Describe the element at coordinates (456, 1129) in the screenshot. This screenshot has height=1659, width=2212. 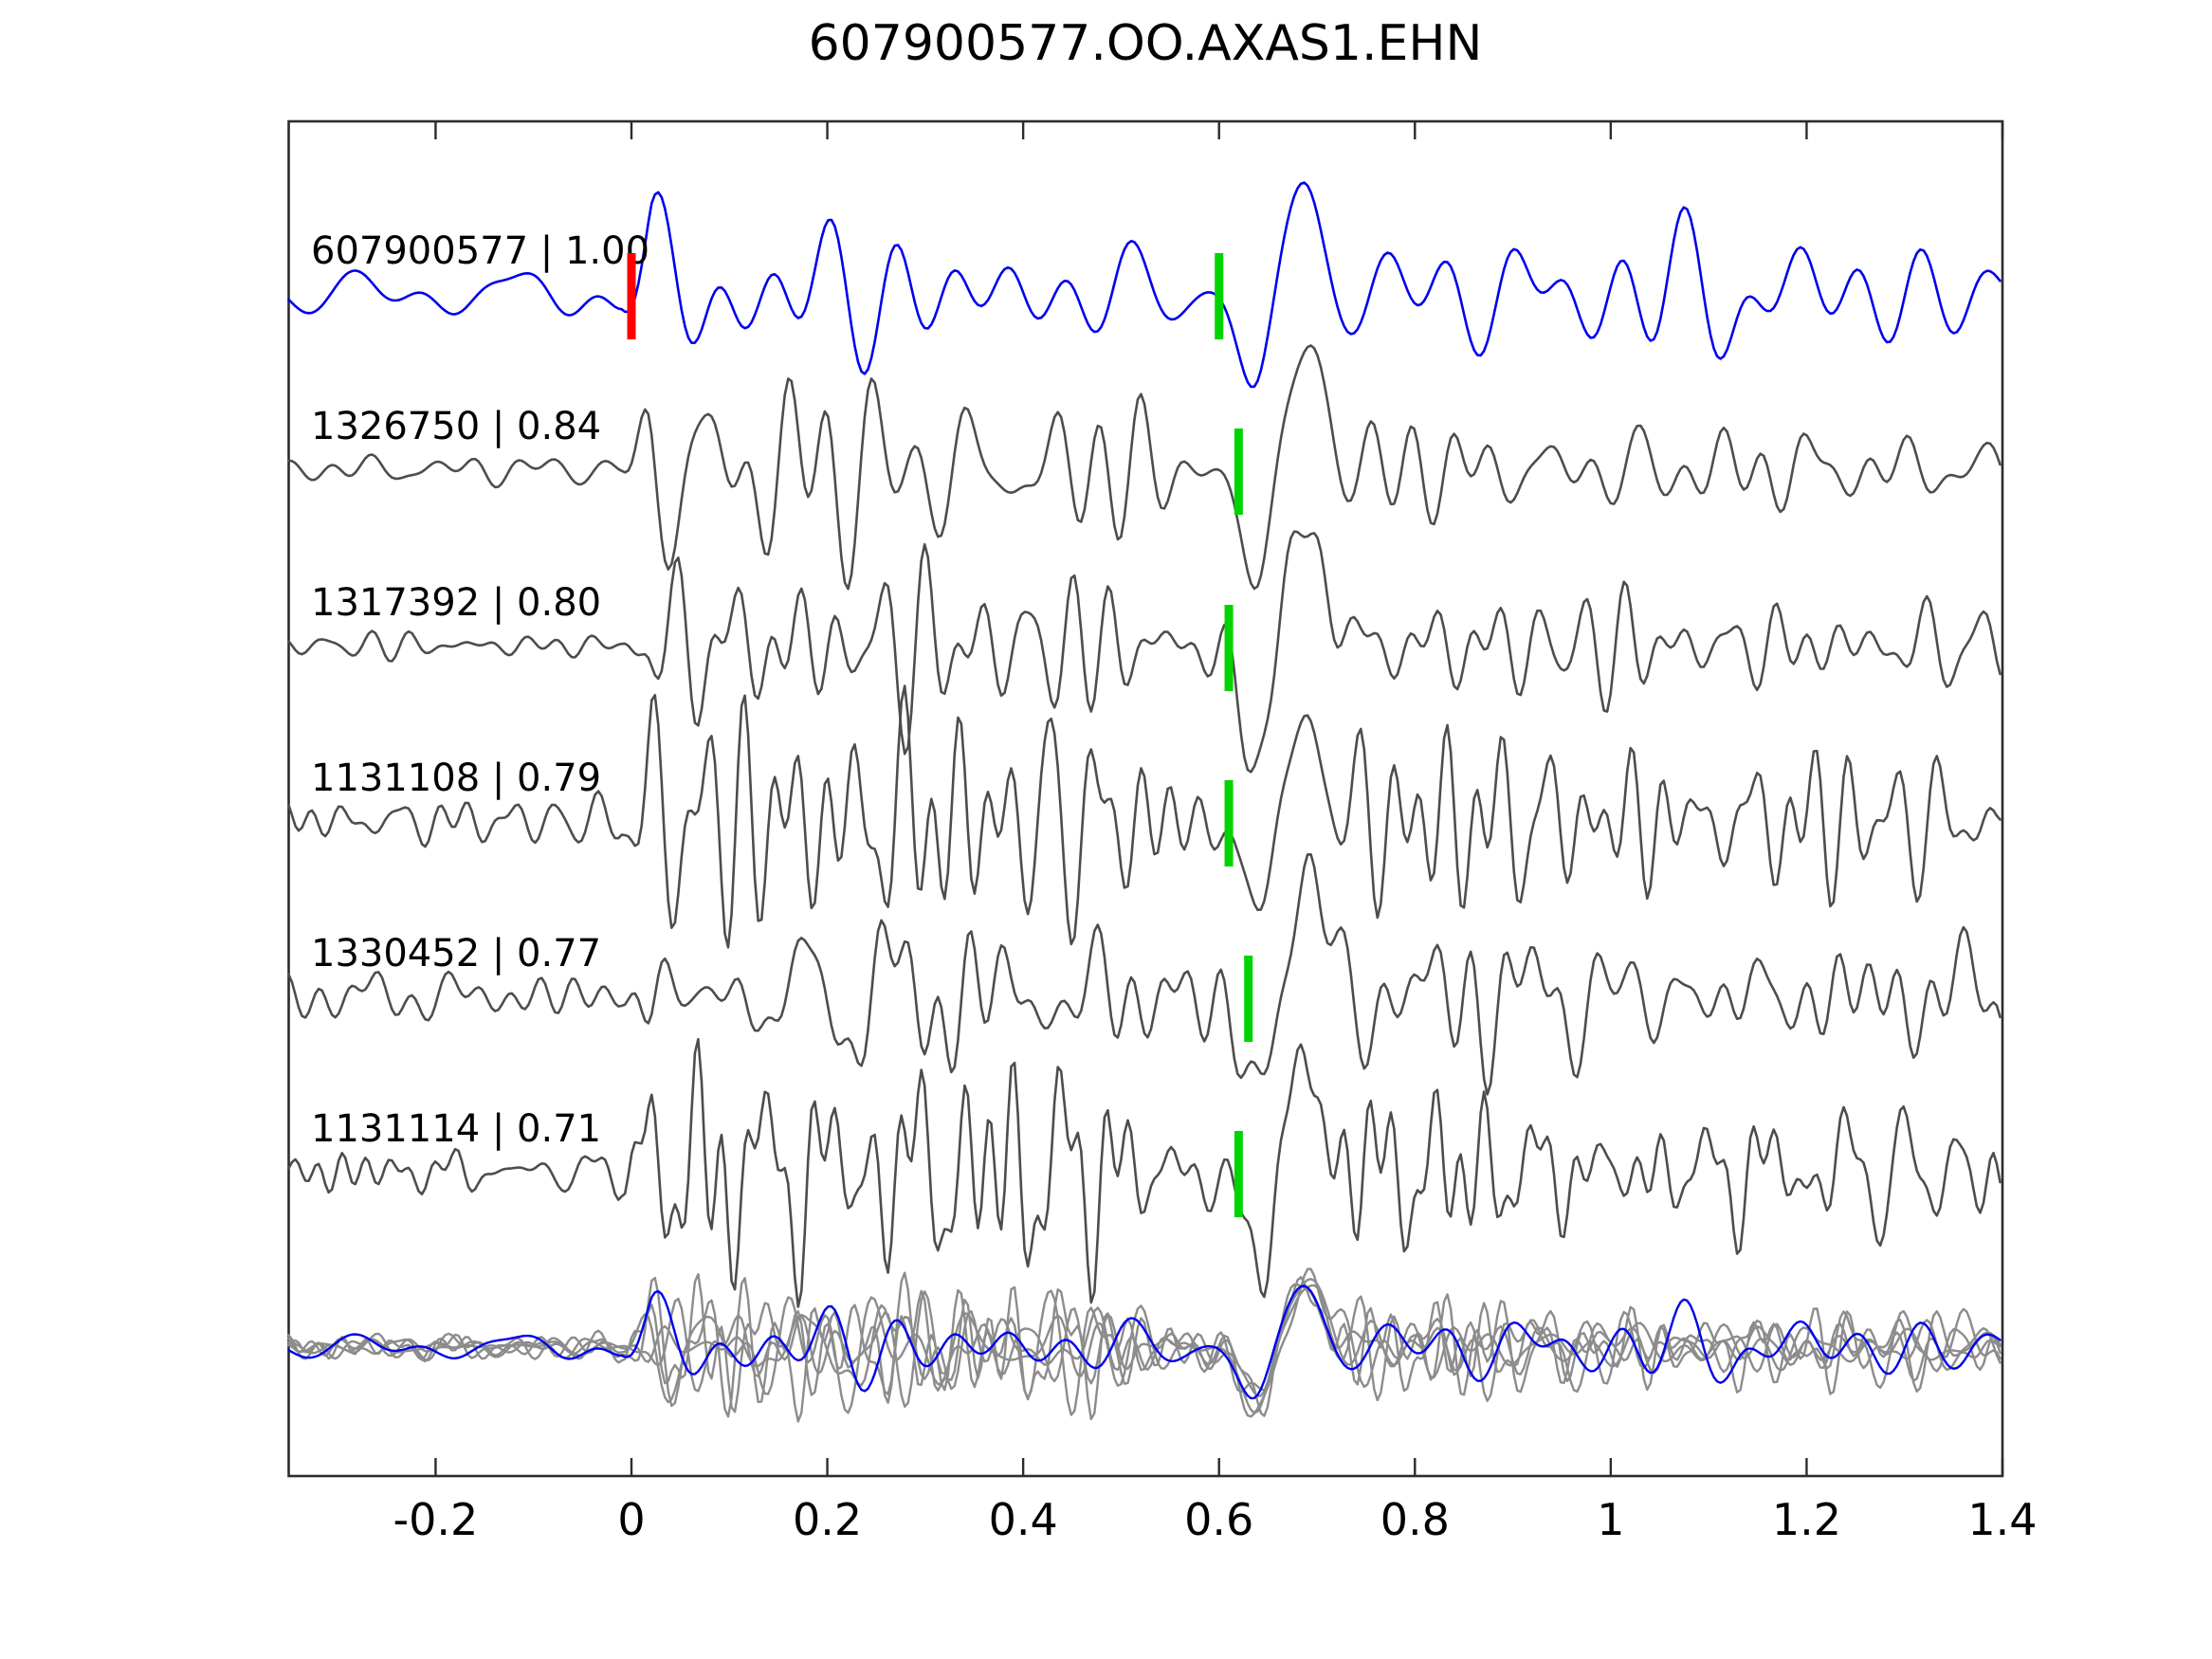
I see `trace-label-1131114: 1131114 | 0.71` at that location.